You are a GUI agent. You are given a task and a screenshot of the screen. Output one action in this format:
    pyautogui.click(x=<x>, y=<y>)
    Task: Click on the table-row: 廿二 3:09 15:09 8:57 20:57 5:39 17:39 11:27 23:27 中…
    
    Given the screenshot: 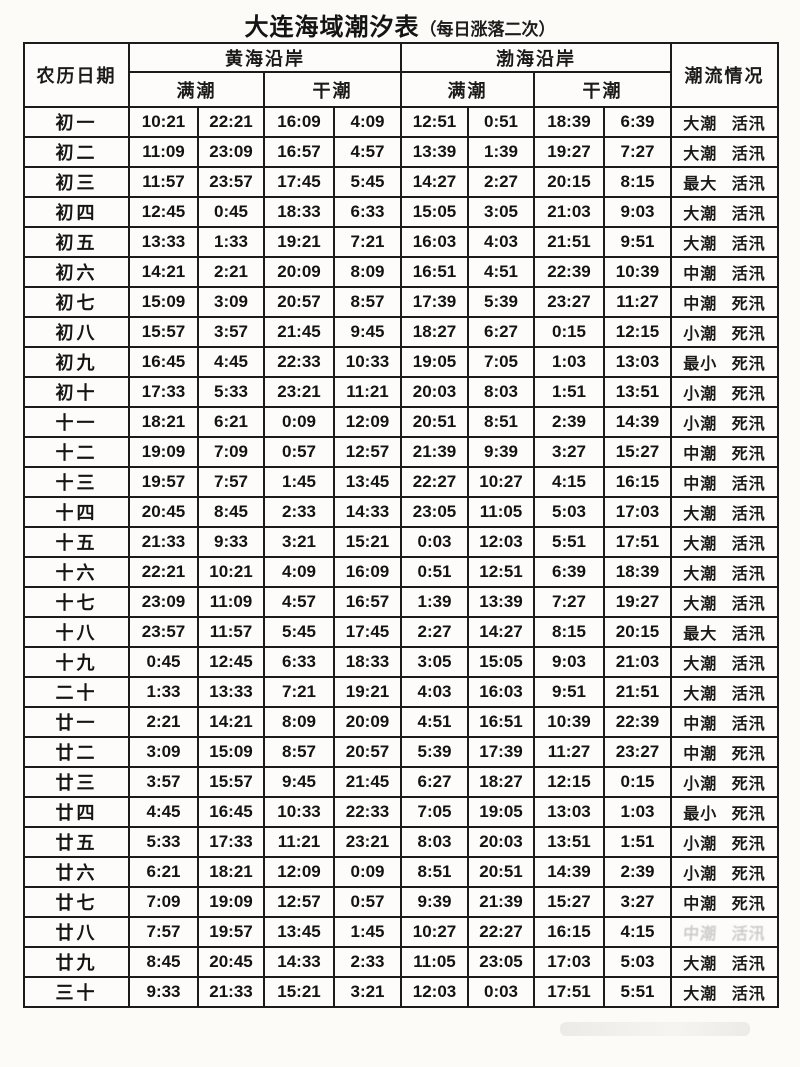 What is the action you would take?
    pyautogui.click(x=401, y=752)
    